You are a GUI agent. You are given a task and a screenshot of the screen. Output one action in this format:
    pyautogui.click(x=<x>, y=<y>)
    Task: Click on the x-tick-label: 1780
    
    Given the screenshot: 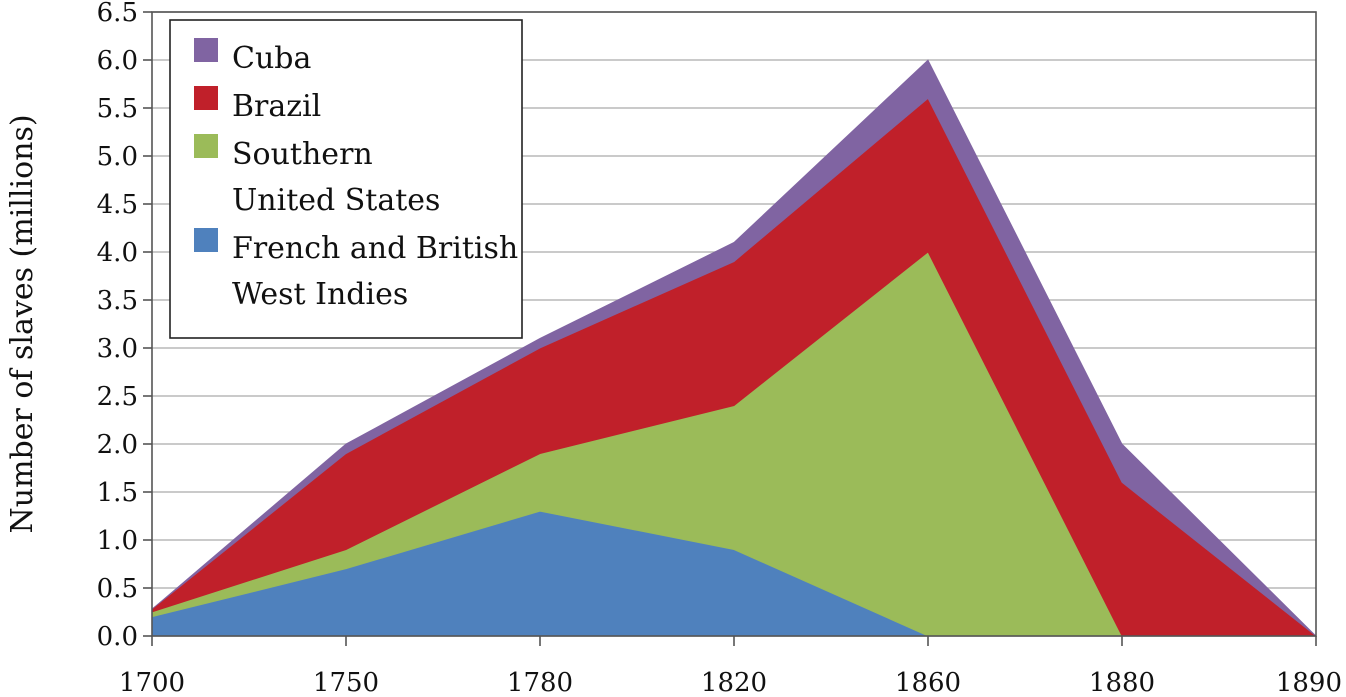 What is the action you would take?
    pyautogui.click(x=540, y=682)
    